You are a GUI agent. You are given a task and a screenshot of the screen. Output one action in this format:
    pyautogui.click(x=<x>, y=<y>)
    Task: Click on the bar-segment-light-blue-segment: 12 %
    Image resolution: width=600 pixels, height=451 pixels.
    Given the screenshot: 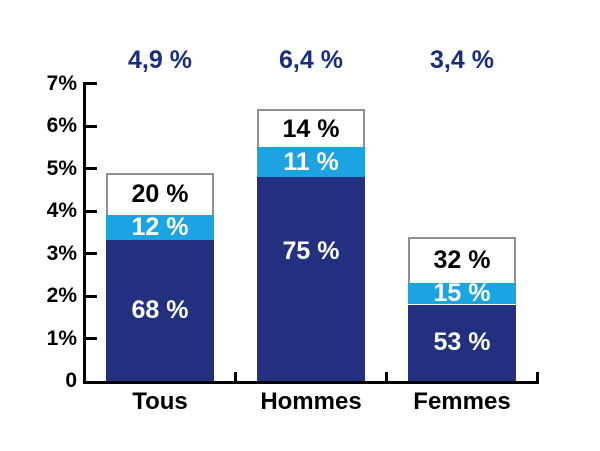 What is the action you would take?
    pyautogui.click(x=160, y=226)
    